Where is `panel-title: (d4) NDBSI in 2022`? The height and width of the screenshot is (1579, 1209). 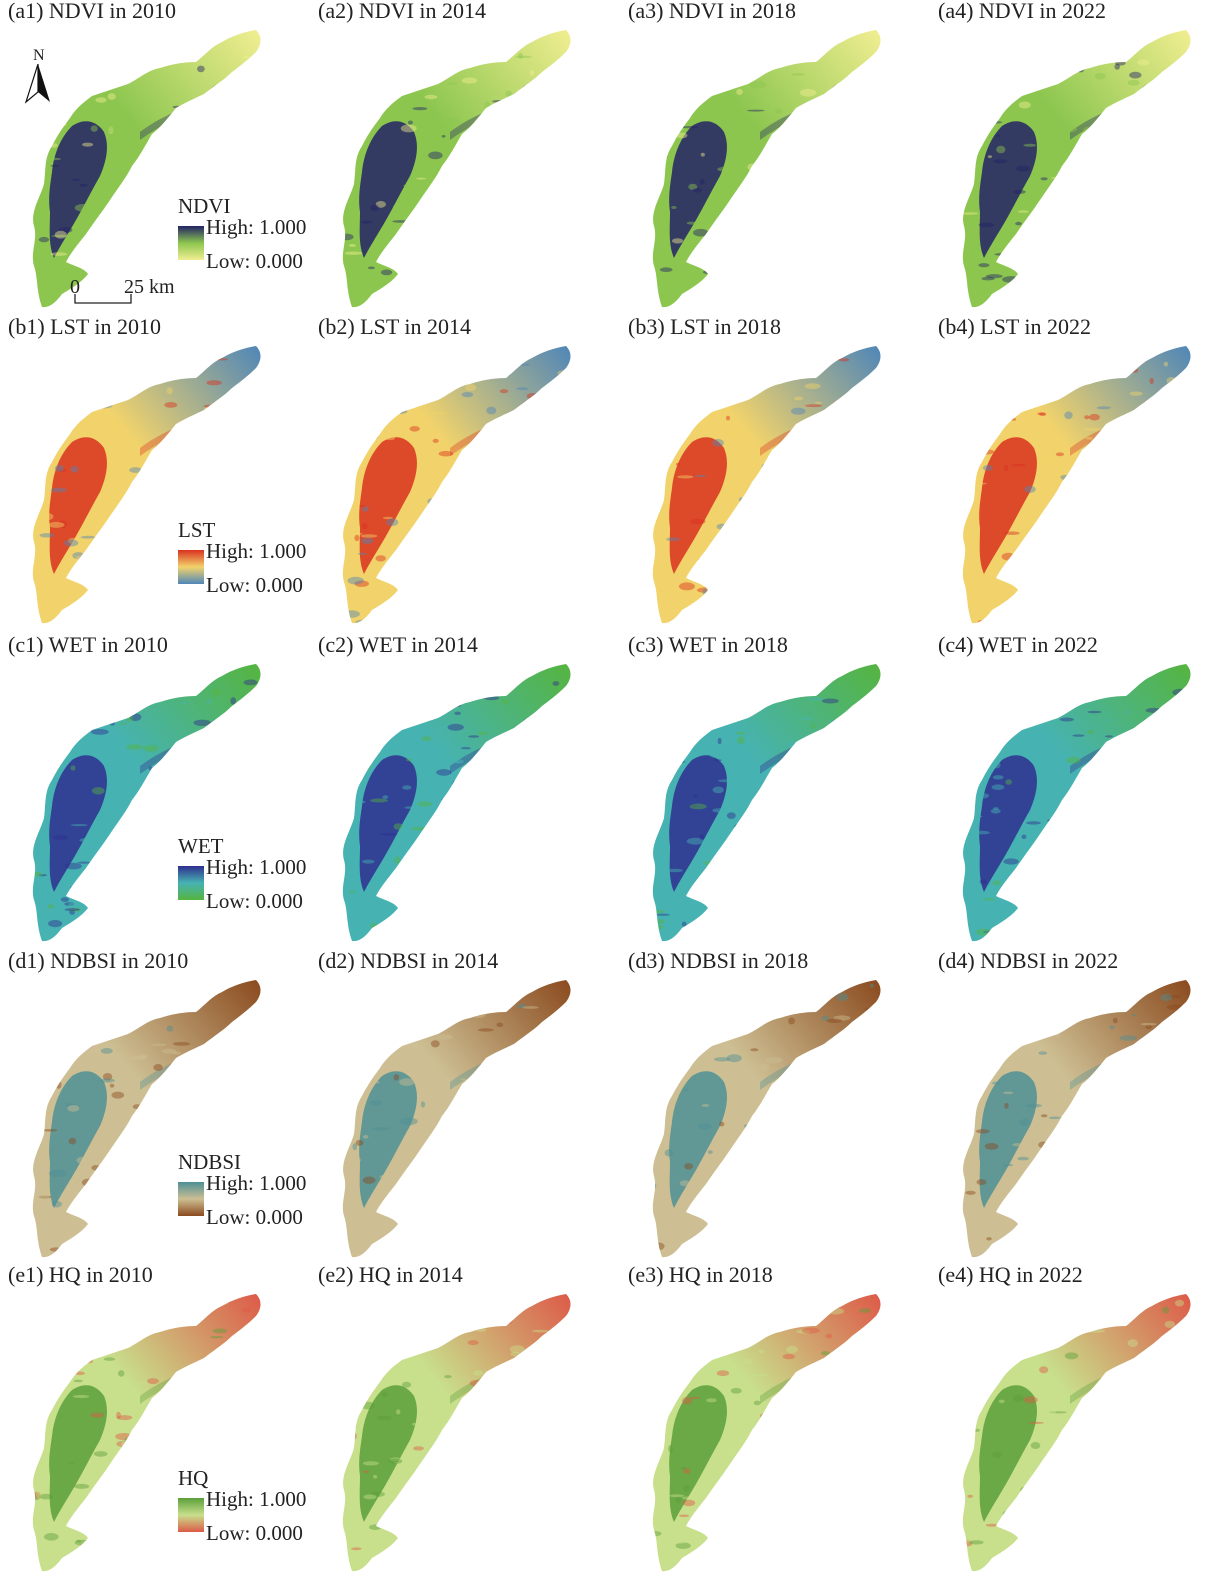
panel-title: (d4) NDBSI in 2022 is located at coordinates (1028, 960).